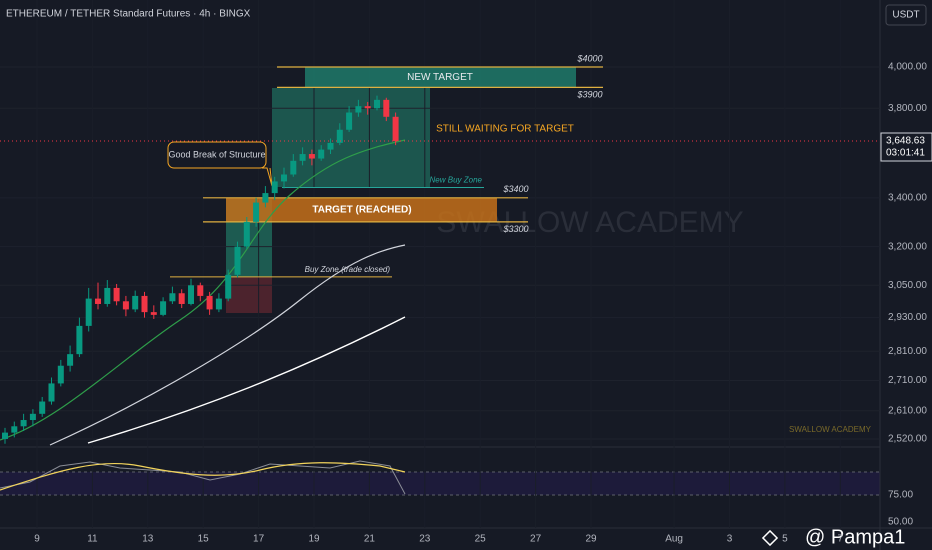 The width and height of the screenshot is (932, 550). I want to click on indicator-line, so click(203, 476).